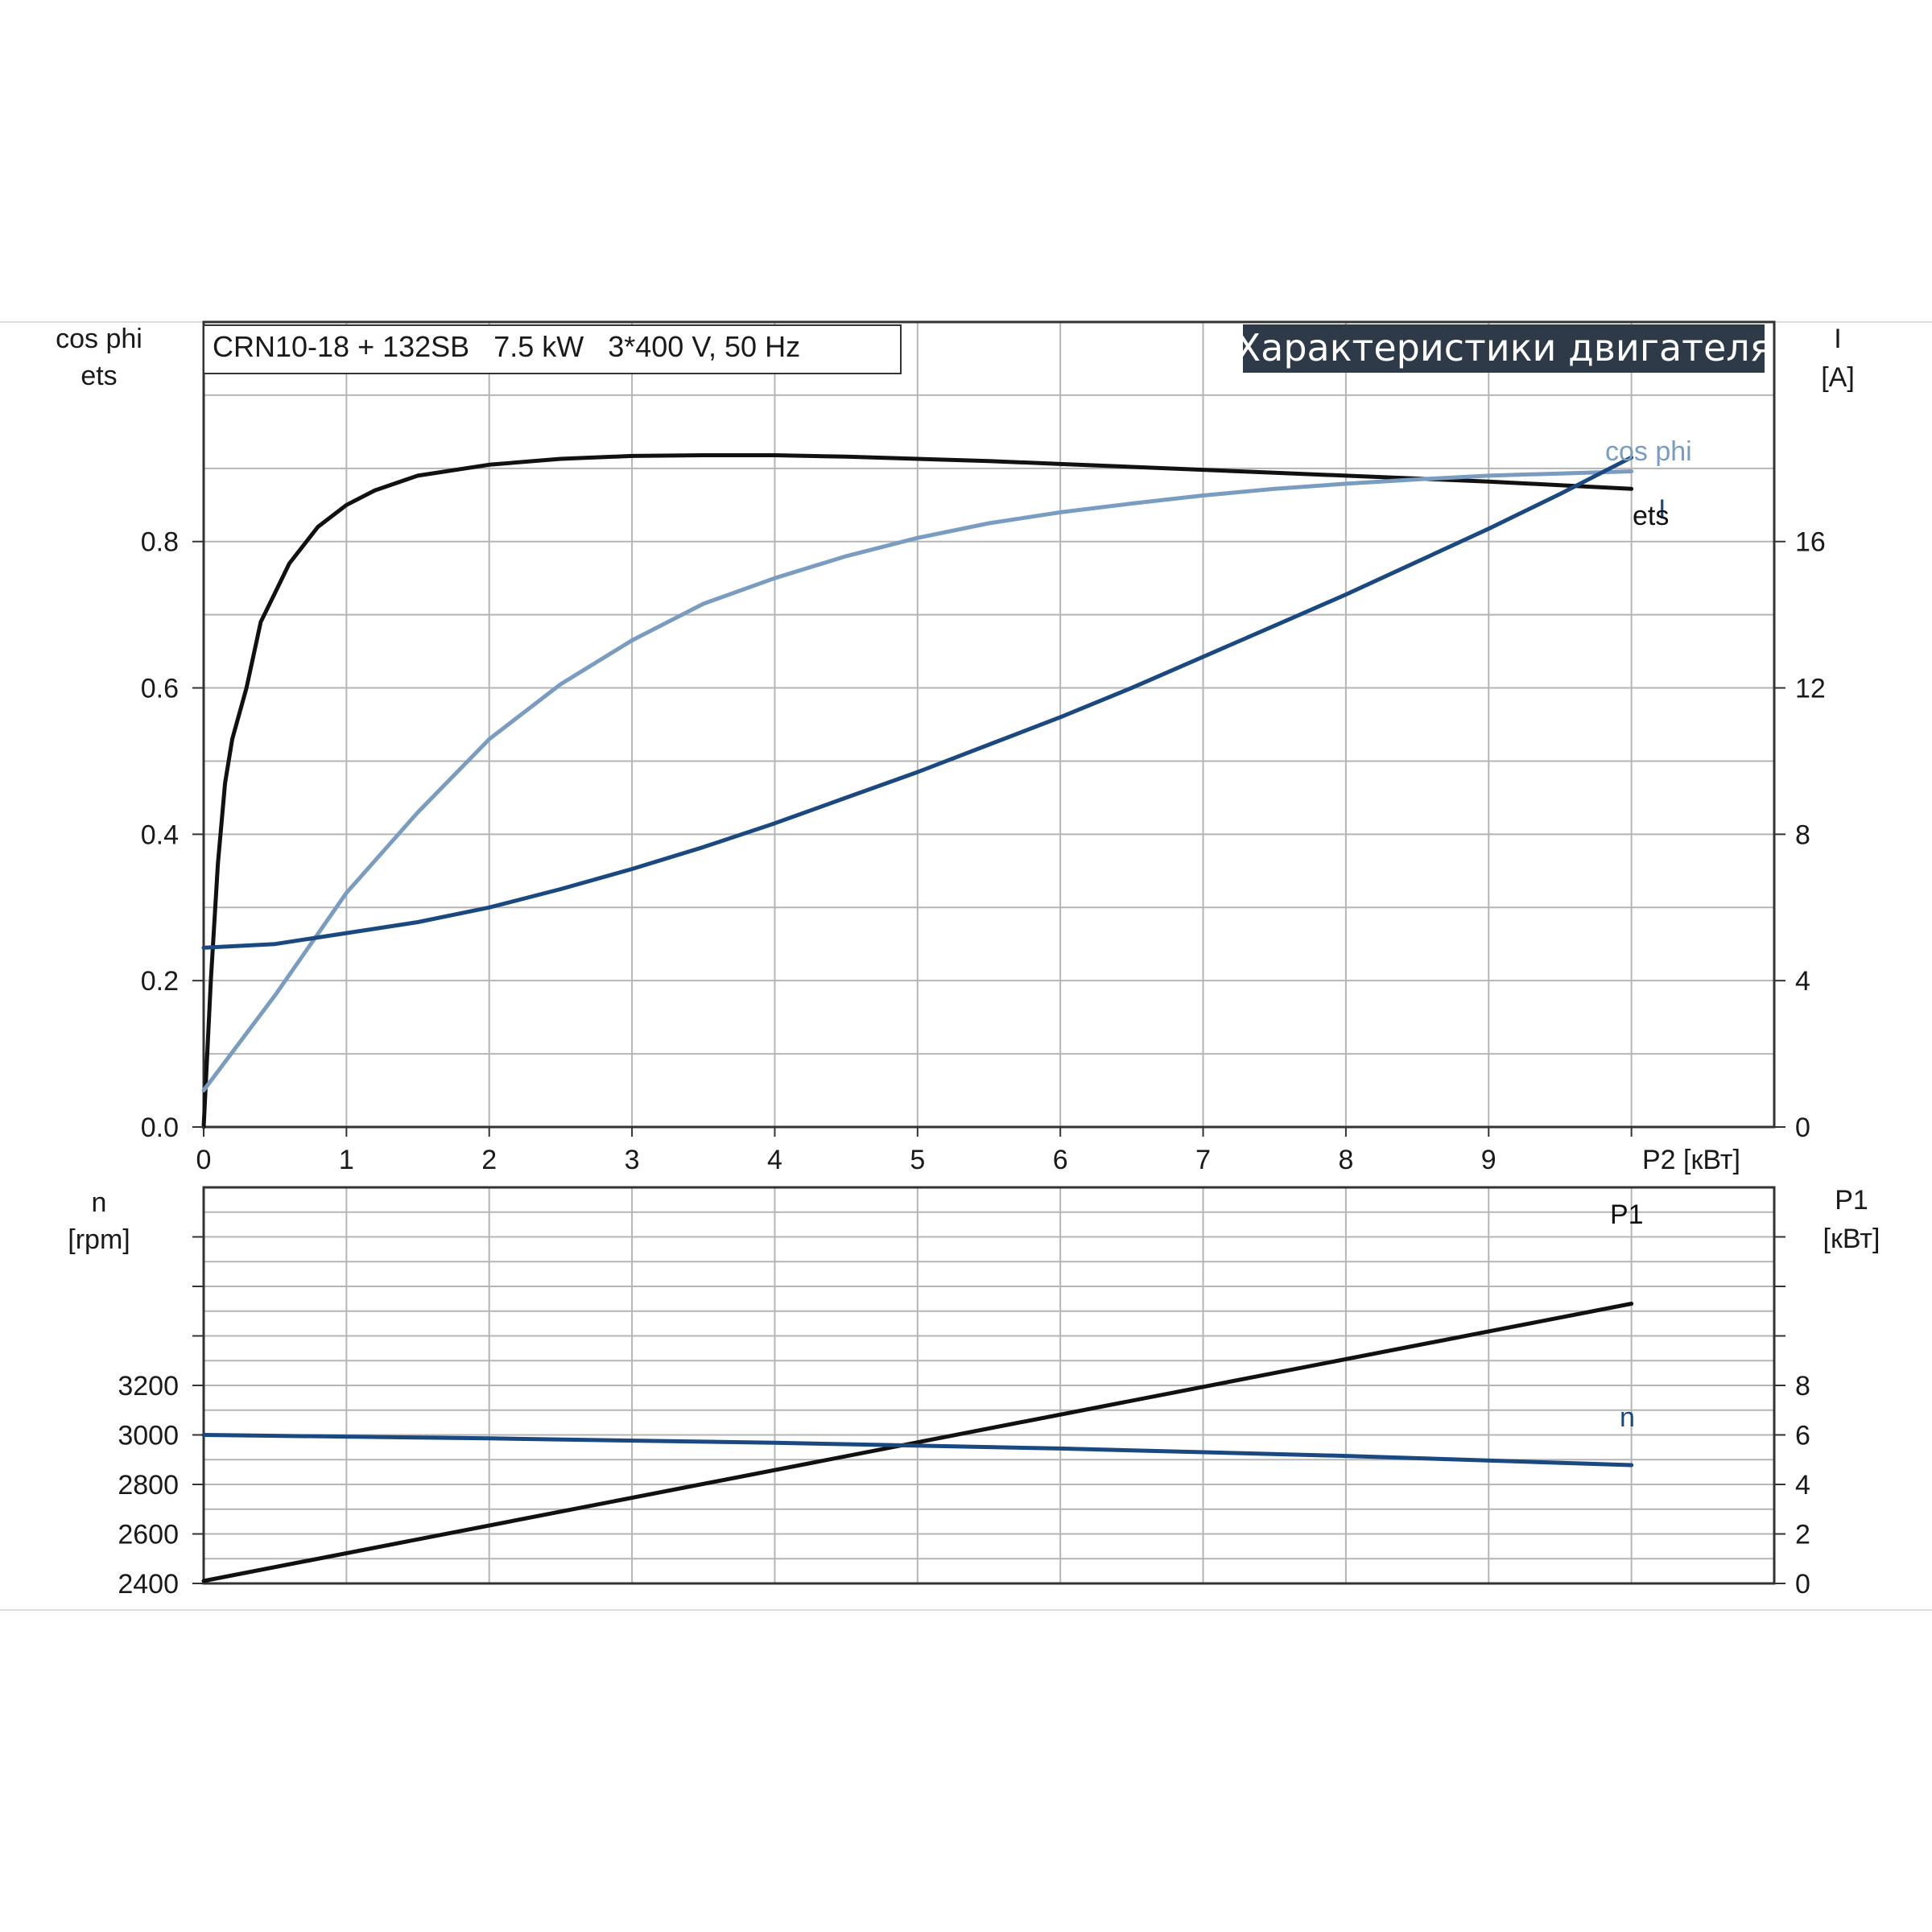  Describe the element at coordinates (99, 1202) in the screenshot. I see `y-left-title-line1: n` at that location.